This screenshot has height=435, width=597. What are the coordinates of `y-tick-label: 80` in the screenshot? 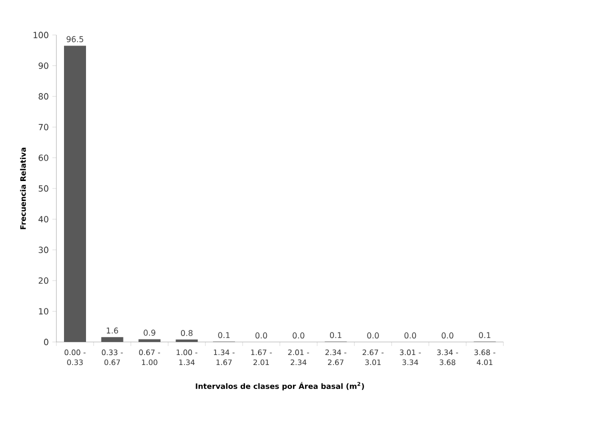 It's located at (43, 96).